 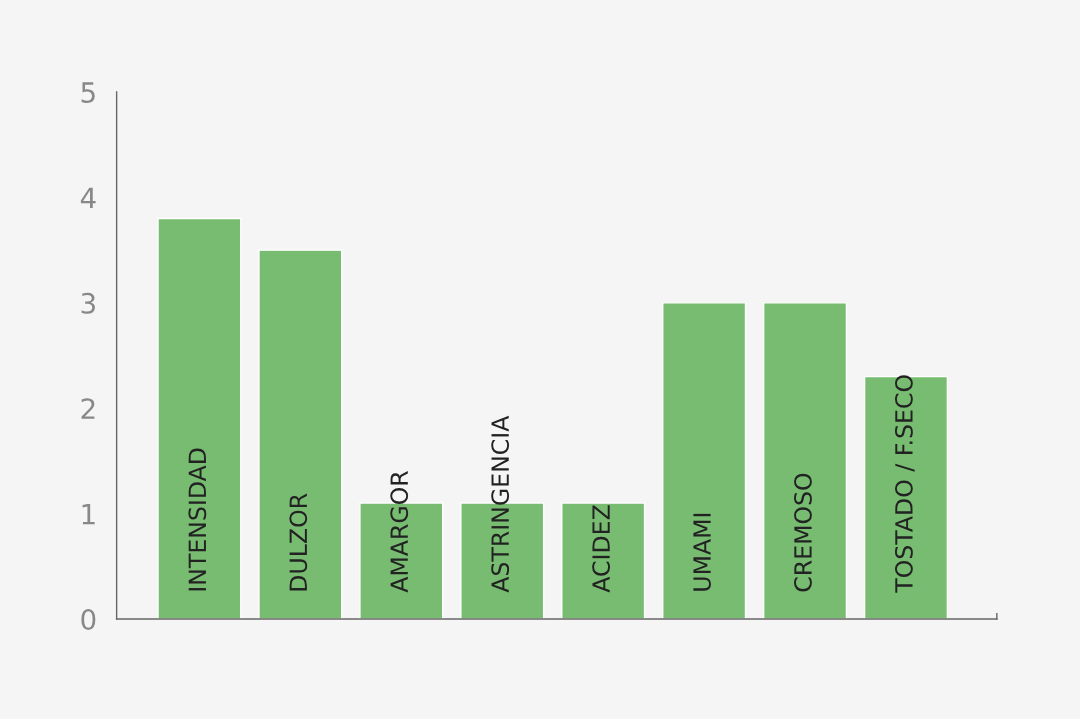 What do you see at coordinates (702, 552) in the screenshot?
I see `x-tick-label: UMAMI` at bounding box center [702, 552].